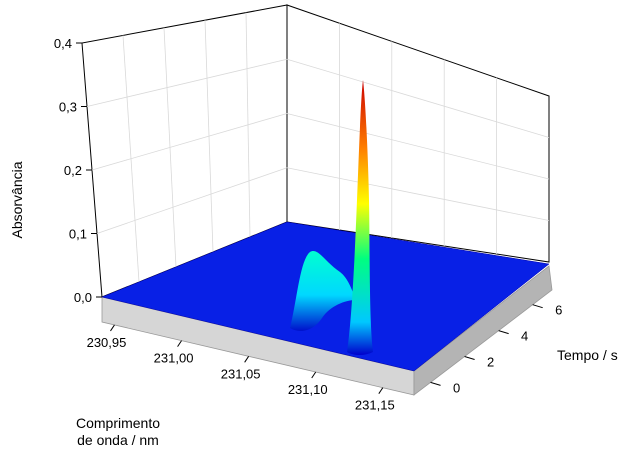 This screenshot has width=641, height=449. I want to click on x-axis-title-line1: Comprimento, so click(118, 423).